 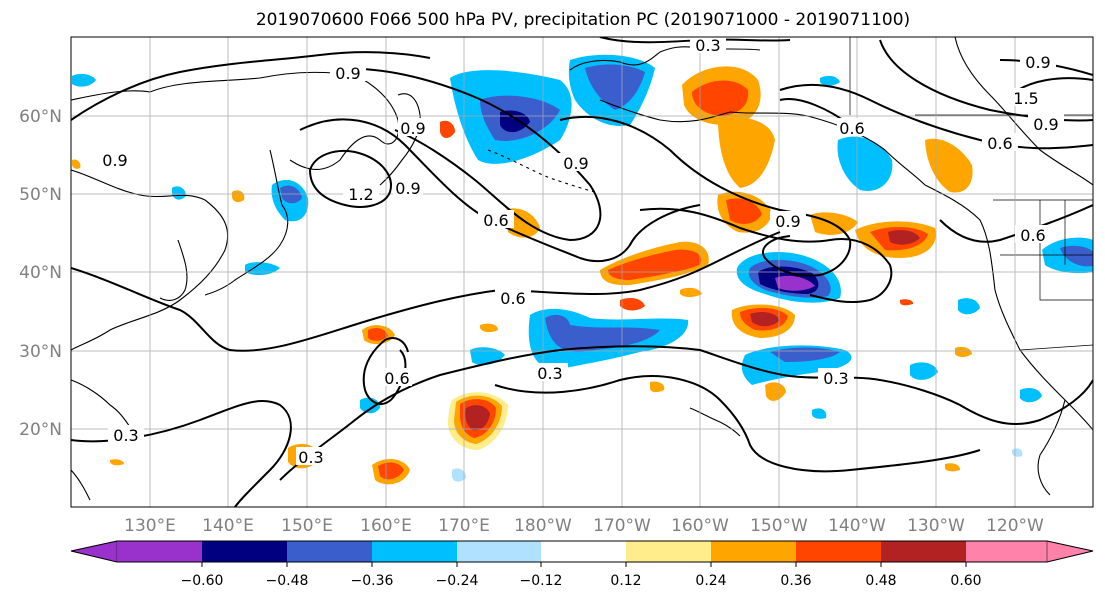 What do you see at coordinates (766, 255) in the screenshot?
I see `pv-contour-06-low` at bounding box center [766, 255].